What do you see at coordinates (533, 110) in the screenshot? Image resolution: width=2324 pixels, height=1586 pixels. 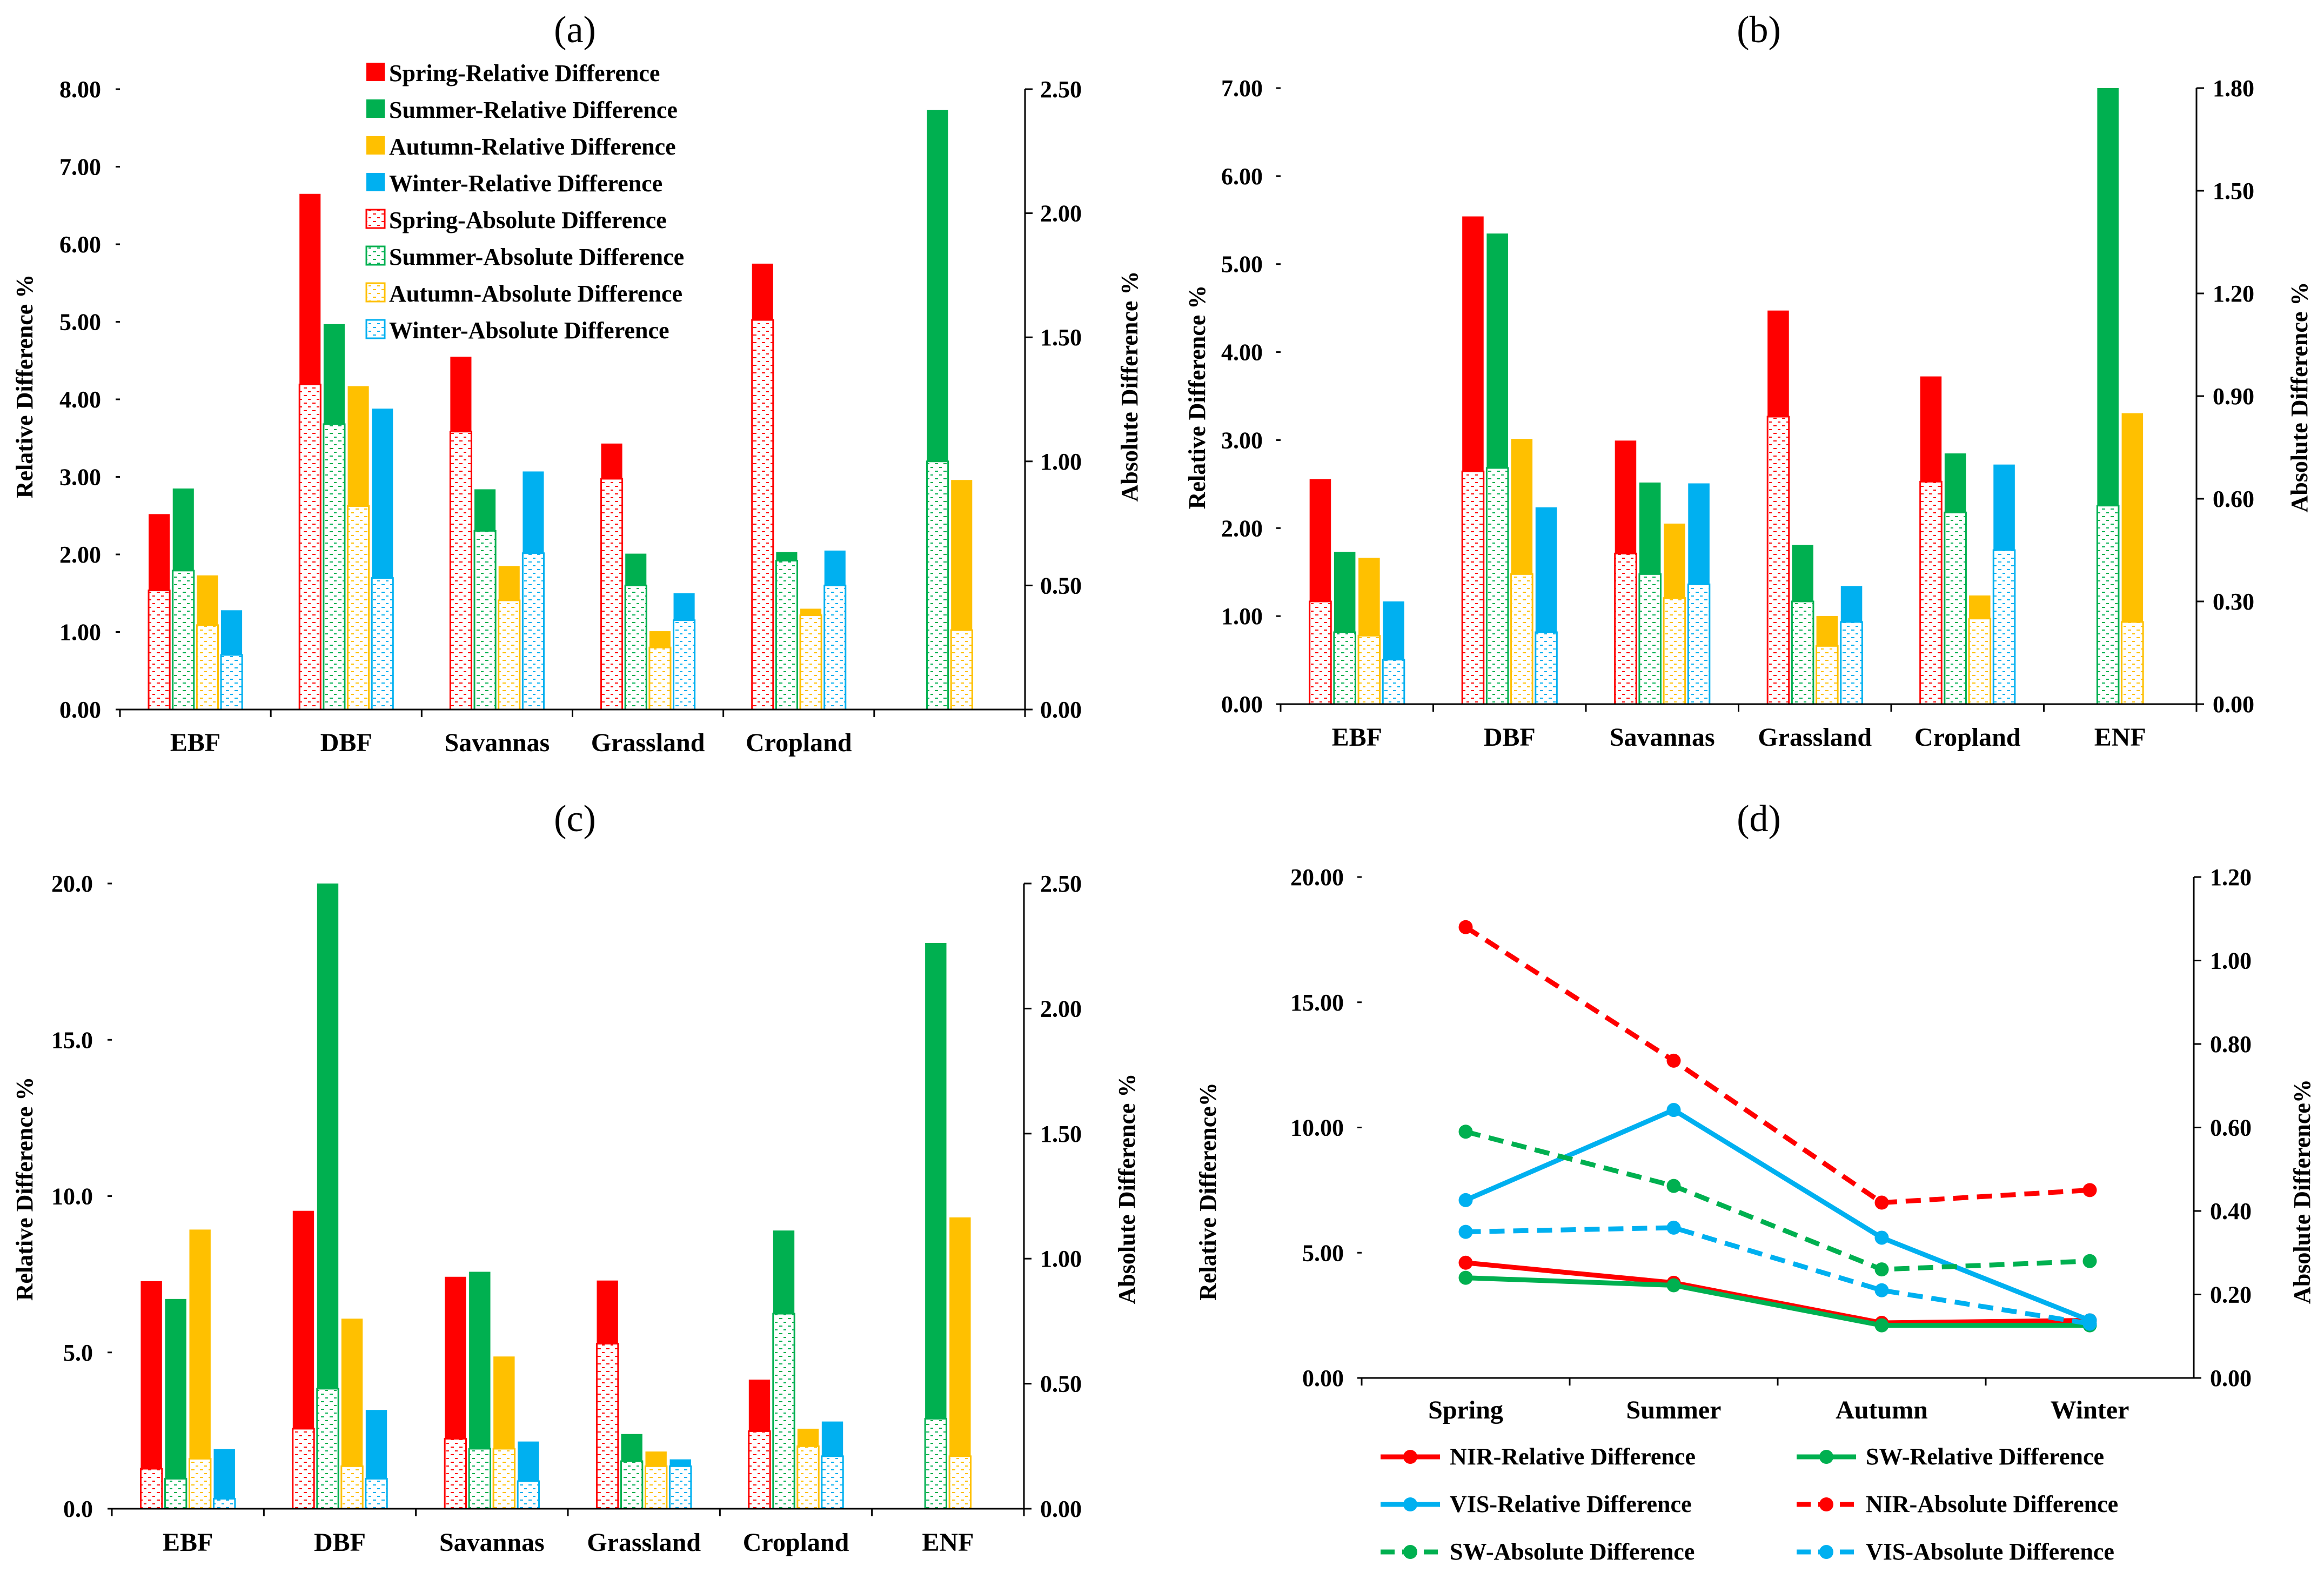 I see `legend-a-label: Summer-Relative Difference` at bounding box center [533, 110].